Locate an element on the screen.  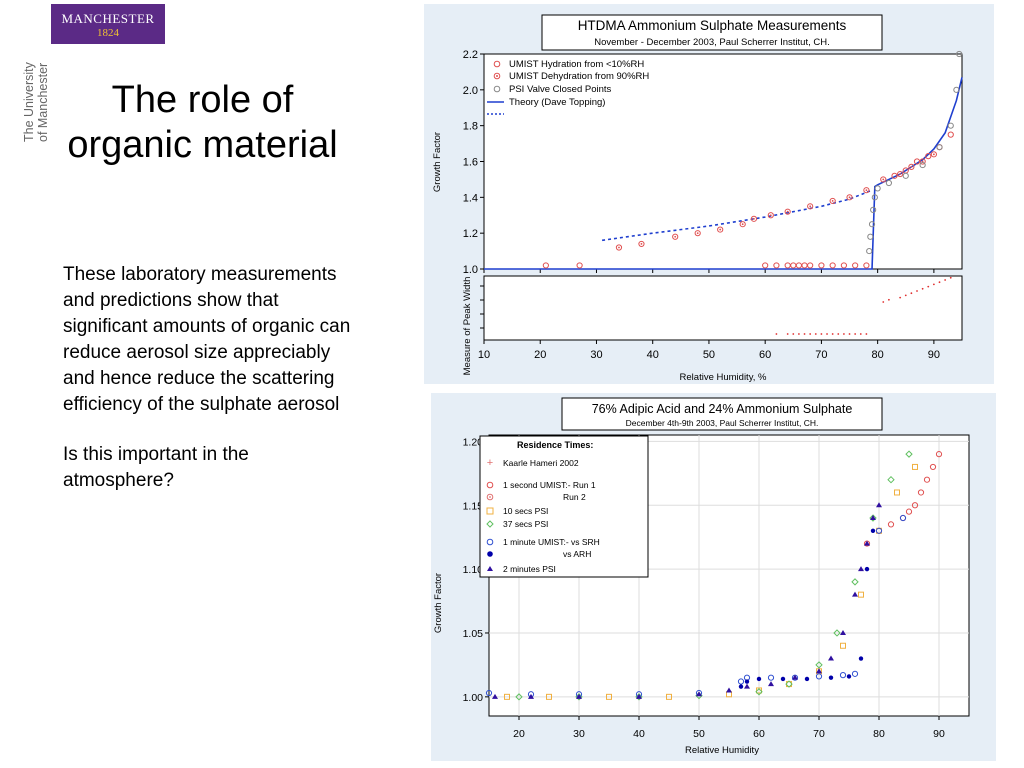
y-tick-label: 1.8 is located at coordinates (470, 127).